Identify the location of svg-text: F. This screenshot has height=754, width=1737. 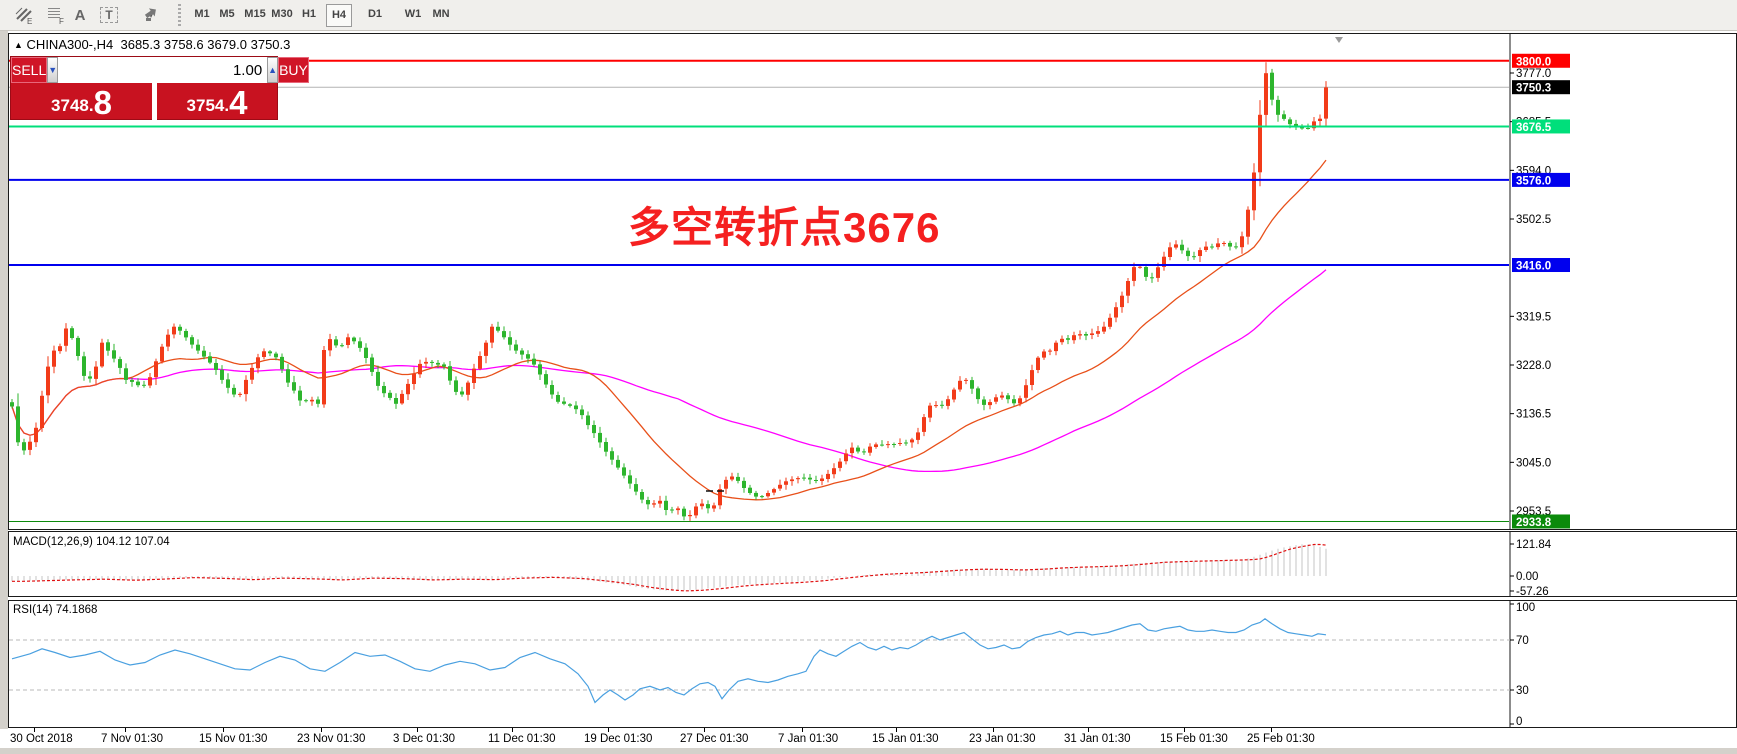
(61, 21).